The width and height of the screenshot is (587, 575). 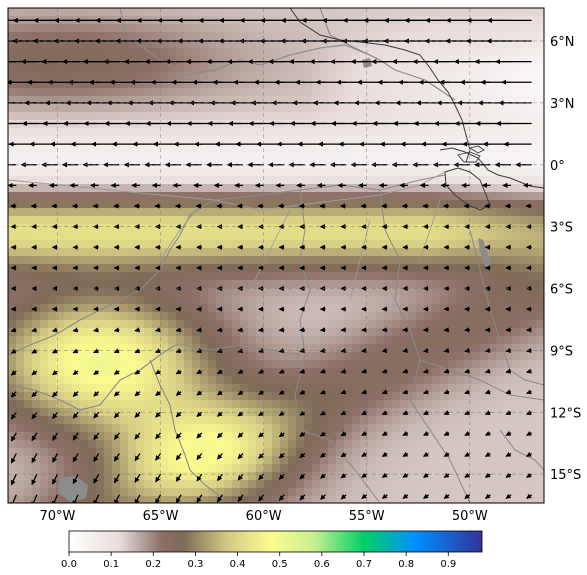 I want to click on latitude-label: 6°N, so click(x=562, y=42).